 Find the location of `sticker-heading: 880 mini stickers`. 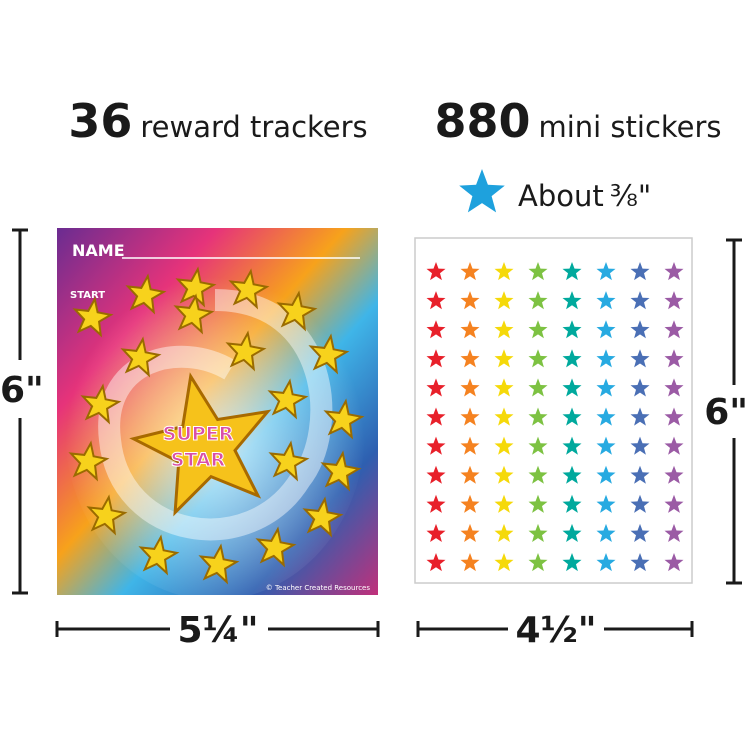

sticker-heading: 880 mini stickers is located at coordinates (577, 121).